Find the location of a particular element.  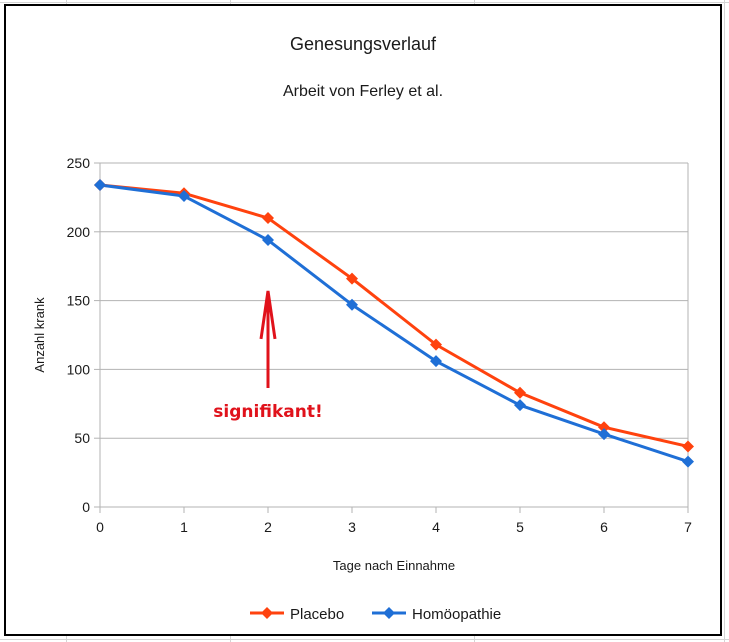

y-tick-label: 100 is located at coordinates (79, 369).